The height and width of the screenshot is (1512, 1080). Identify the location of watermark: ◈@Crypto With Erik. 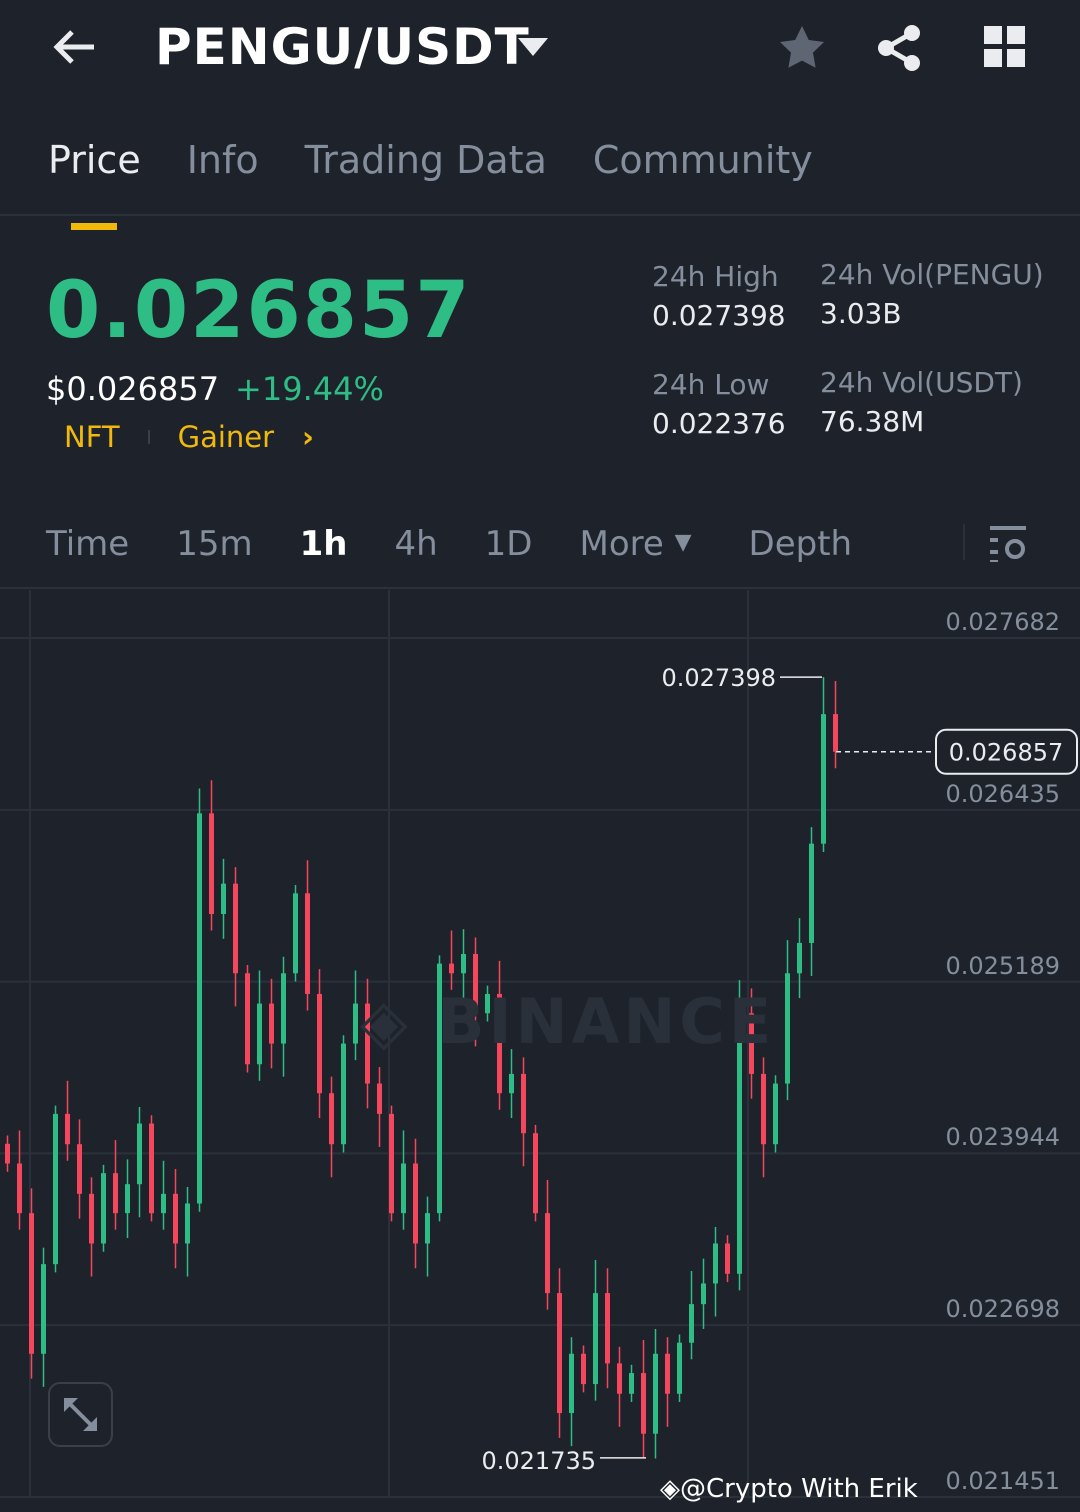
(789, 1489).